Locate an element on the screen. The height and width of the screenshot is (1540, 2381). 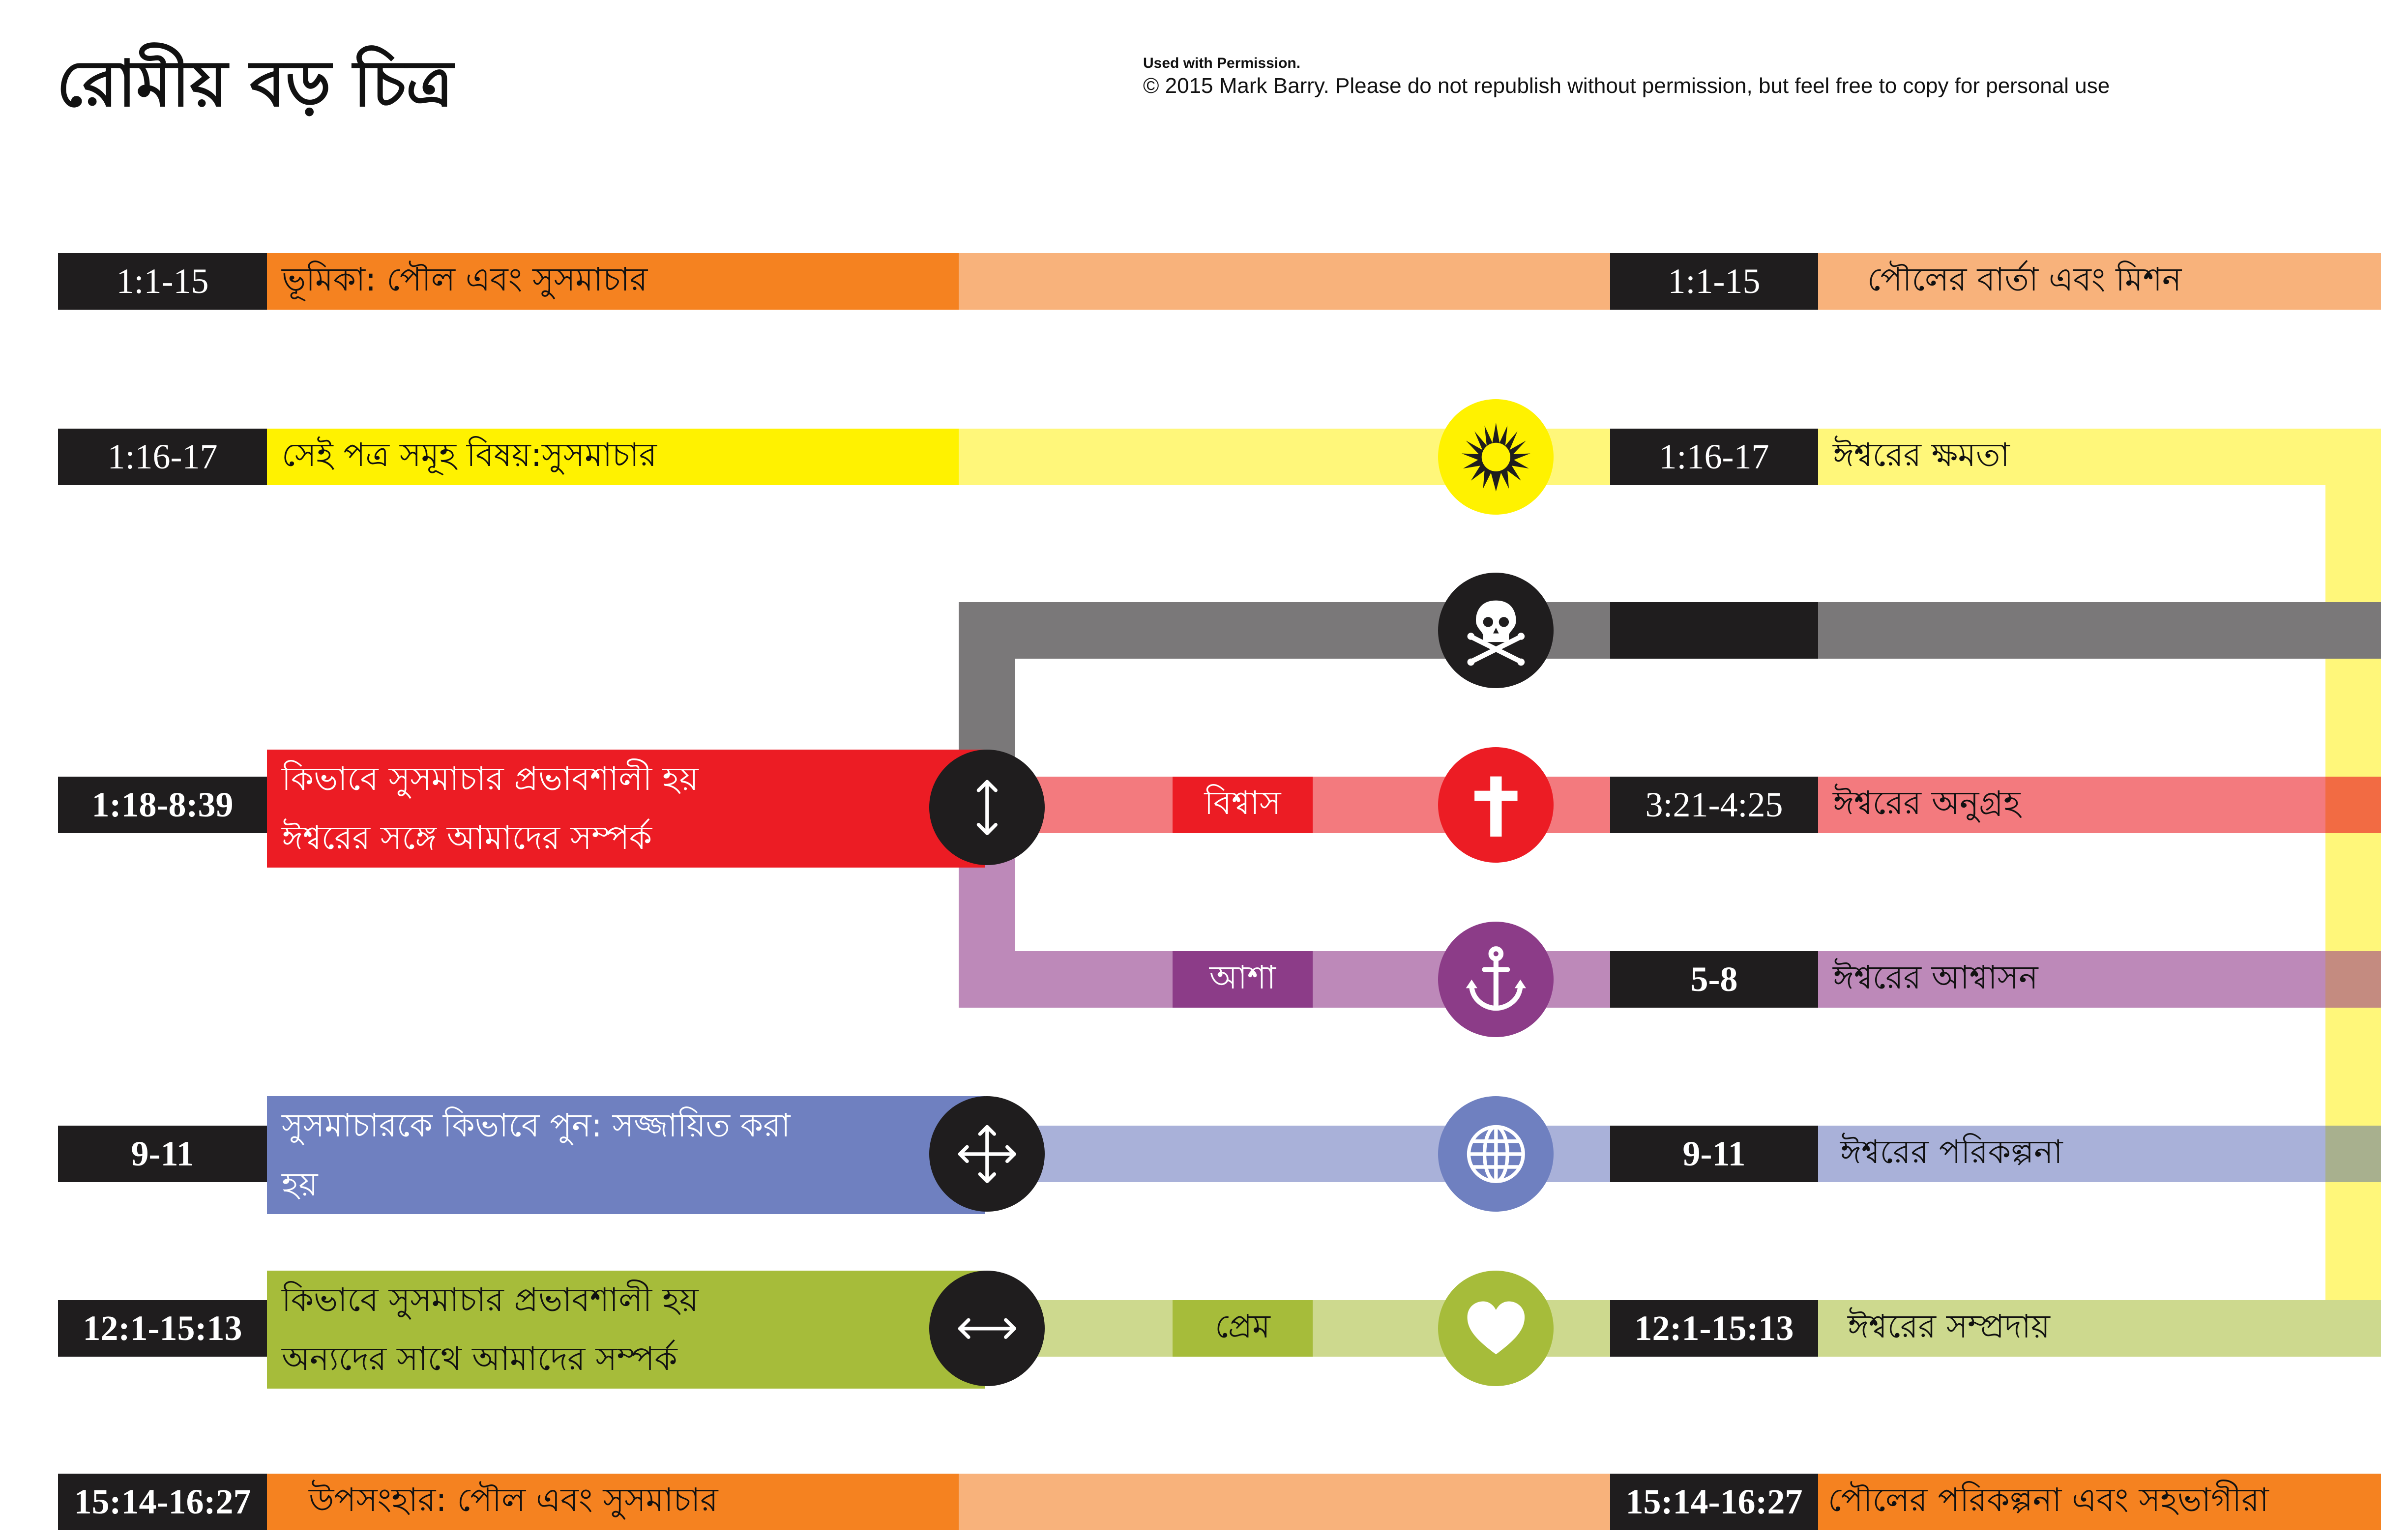
intro-label-right: পৌলের বার্তা এবং মিশন is located at coordinates (2099, 281).